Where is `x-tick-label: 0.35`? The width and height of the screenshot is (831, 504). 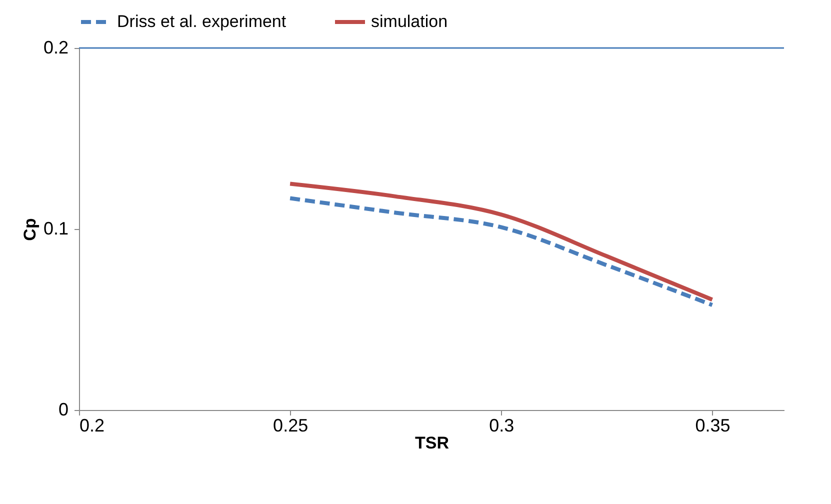 x-tick-label: 0.35 is located at coordinates (712, 426).